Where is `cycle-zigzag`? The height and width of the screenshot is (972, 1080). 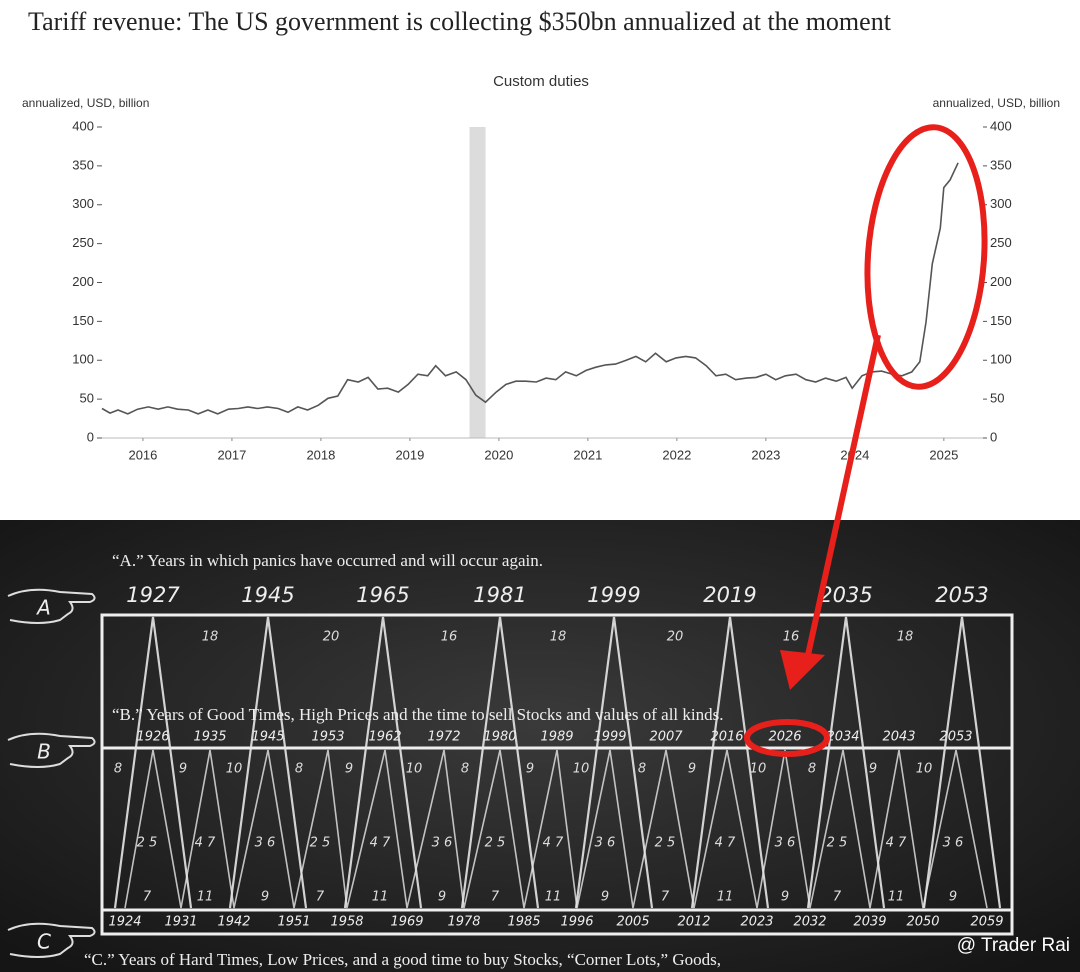 cycle-zigzag is located at coordinates (556, 829).